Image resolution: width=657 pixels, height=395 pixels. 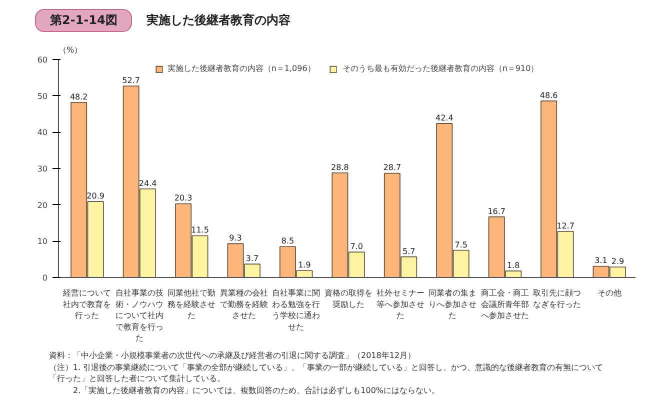 What do you see at coordinates (147, 183) in the screenshot?
I see `data-label: 24.4` at bounding box center [147, 183].